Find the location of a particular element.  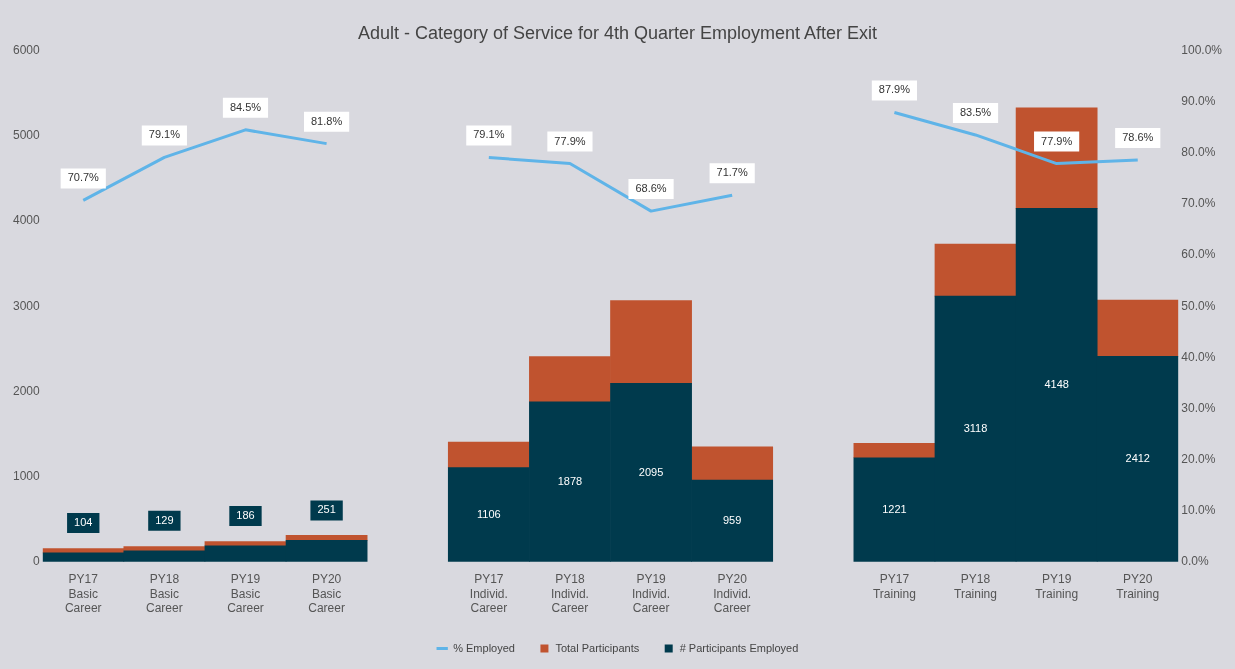

x-tick-label: PY18 Training is located at coordinates (975, 586).